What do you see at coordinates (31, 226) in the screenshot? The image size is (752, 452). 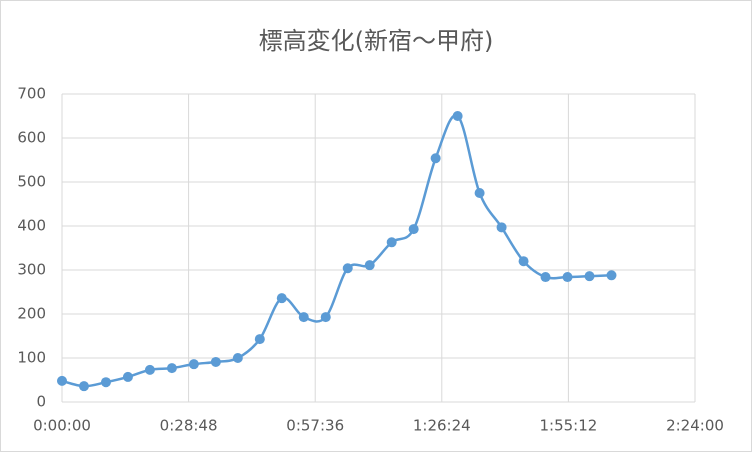 I see `y-tick-label: 400` at bounding box center [31, 226].